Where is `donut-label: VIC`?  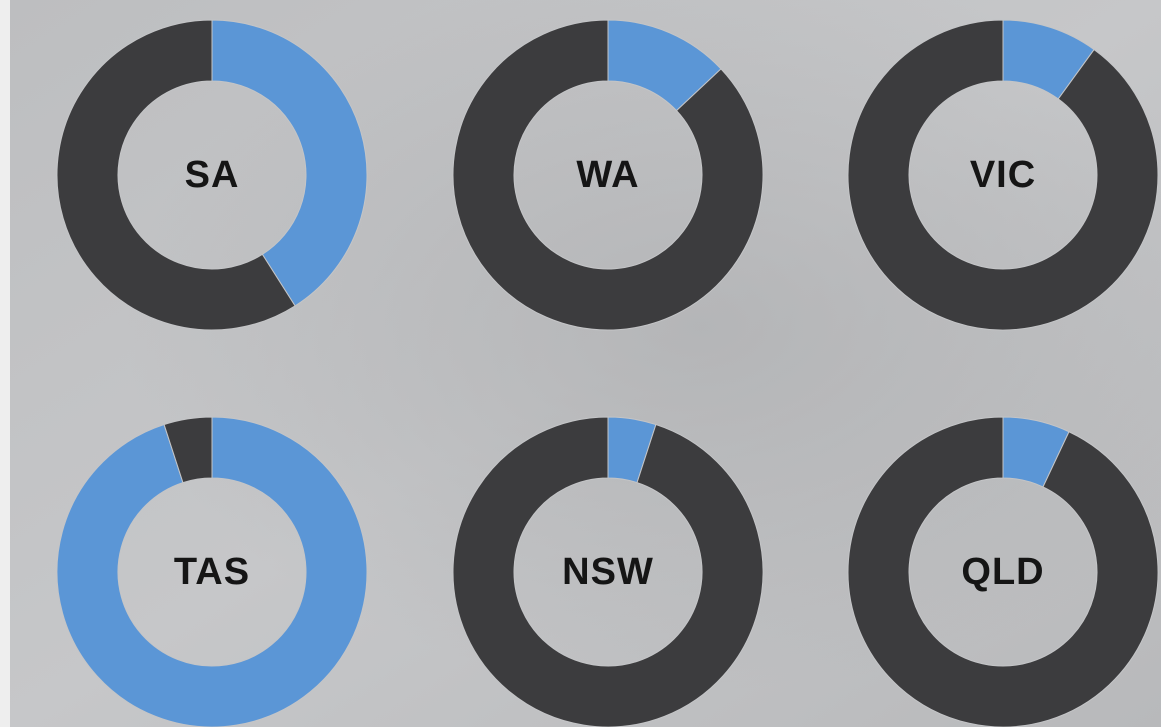
donut-label: VIC is located at coordinates (1003, 175).